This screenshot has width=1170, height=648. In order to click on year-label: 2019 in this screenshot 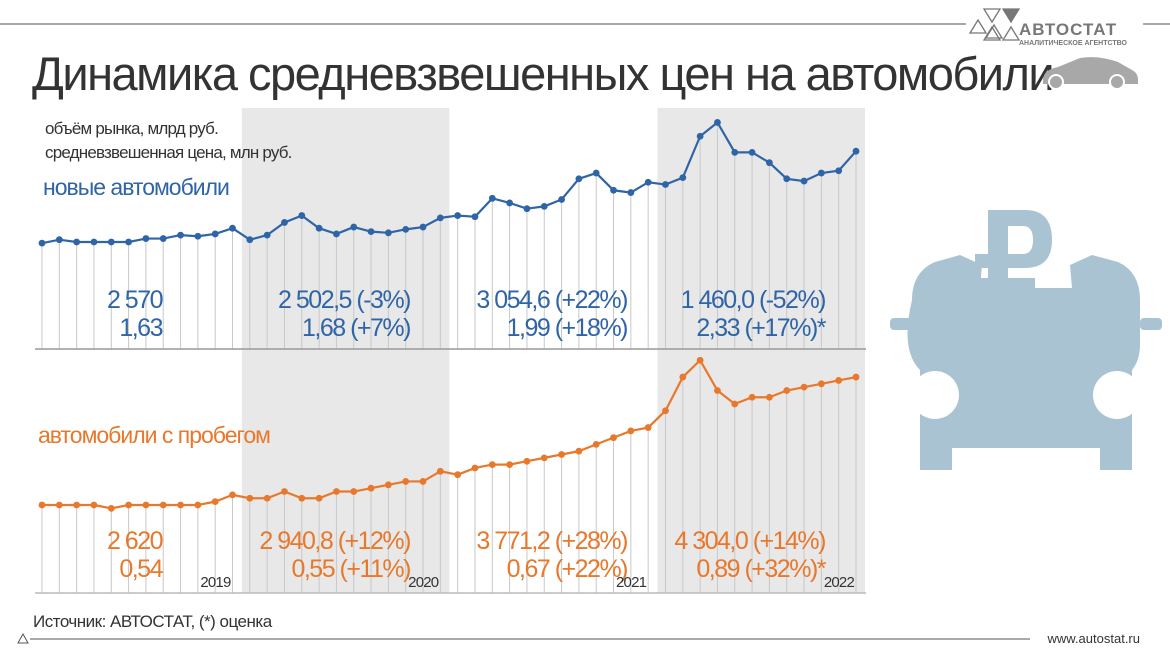, I will do `click(215, 582)`.